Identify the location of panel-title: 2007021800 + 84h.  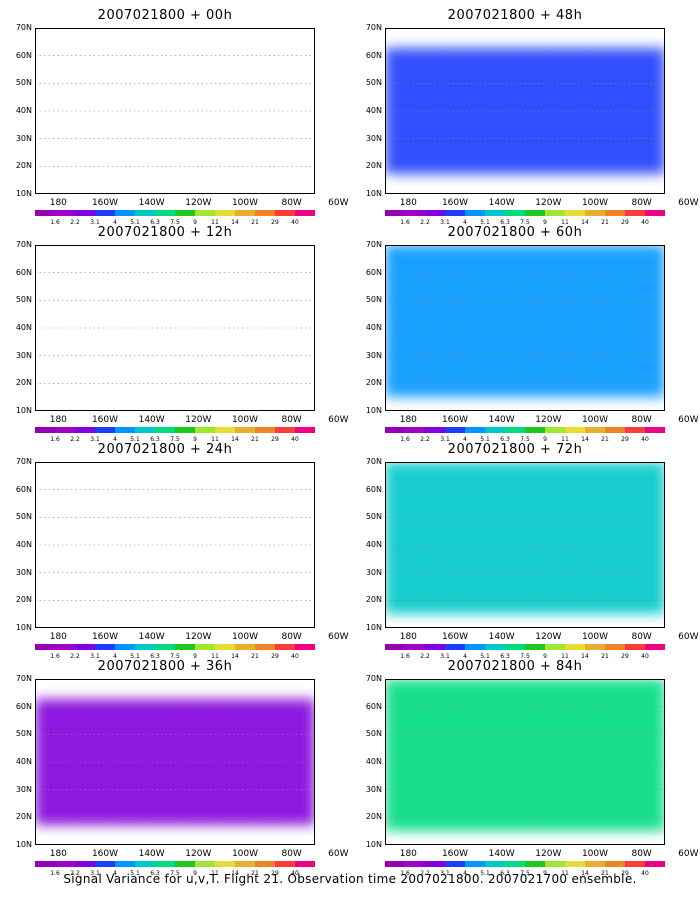
(515, 666).